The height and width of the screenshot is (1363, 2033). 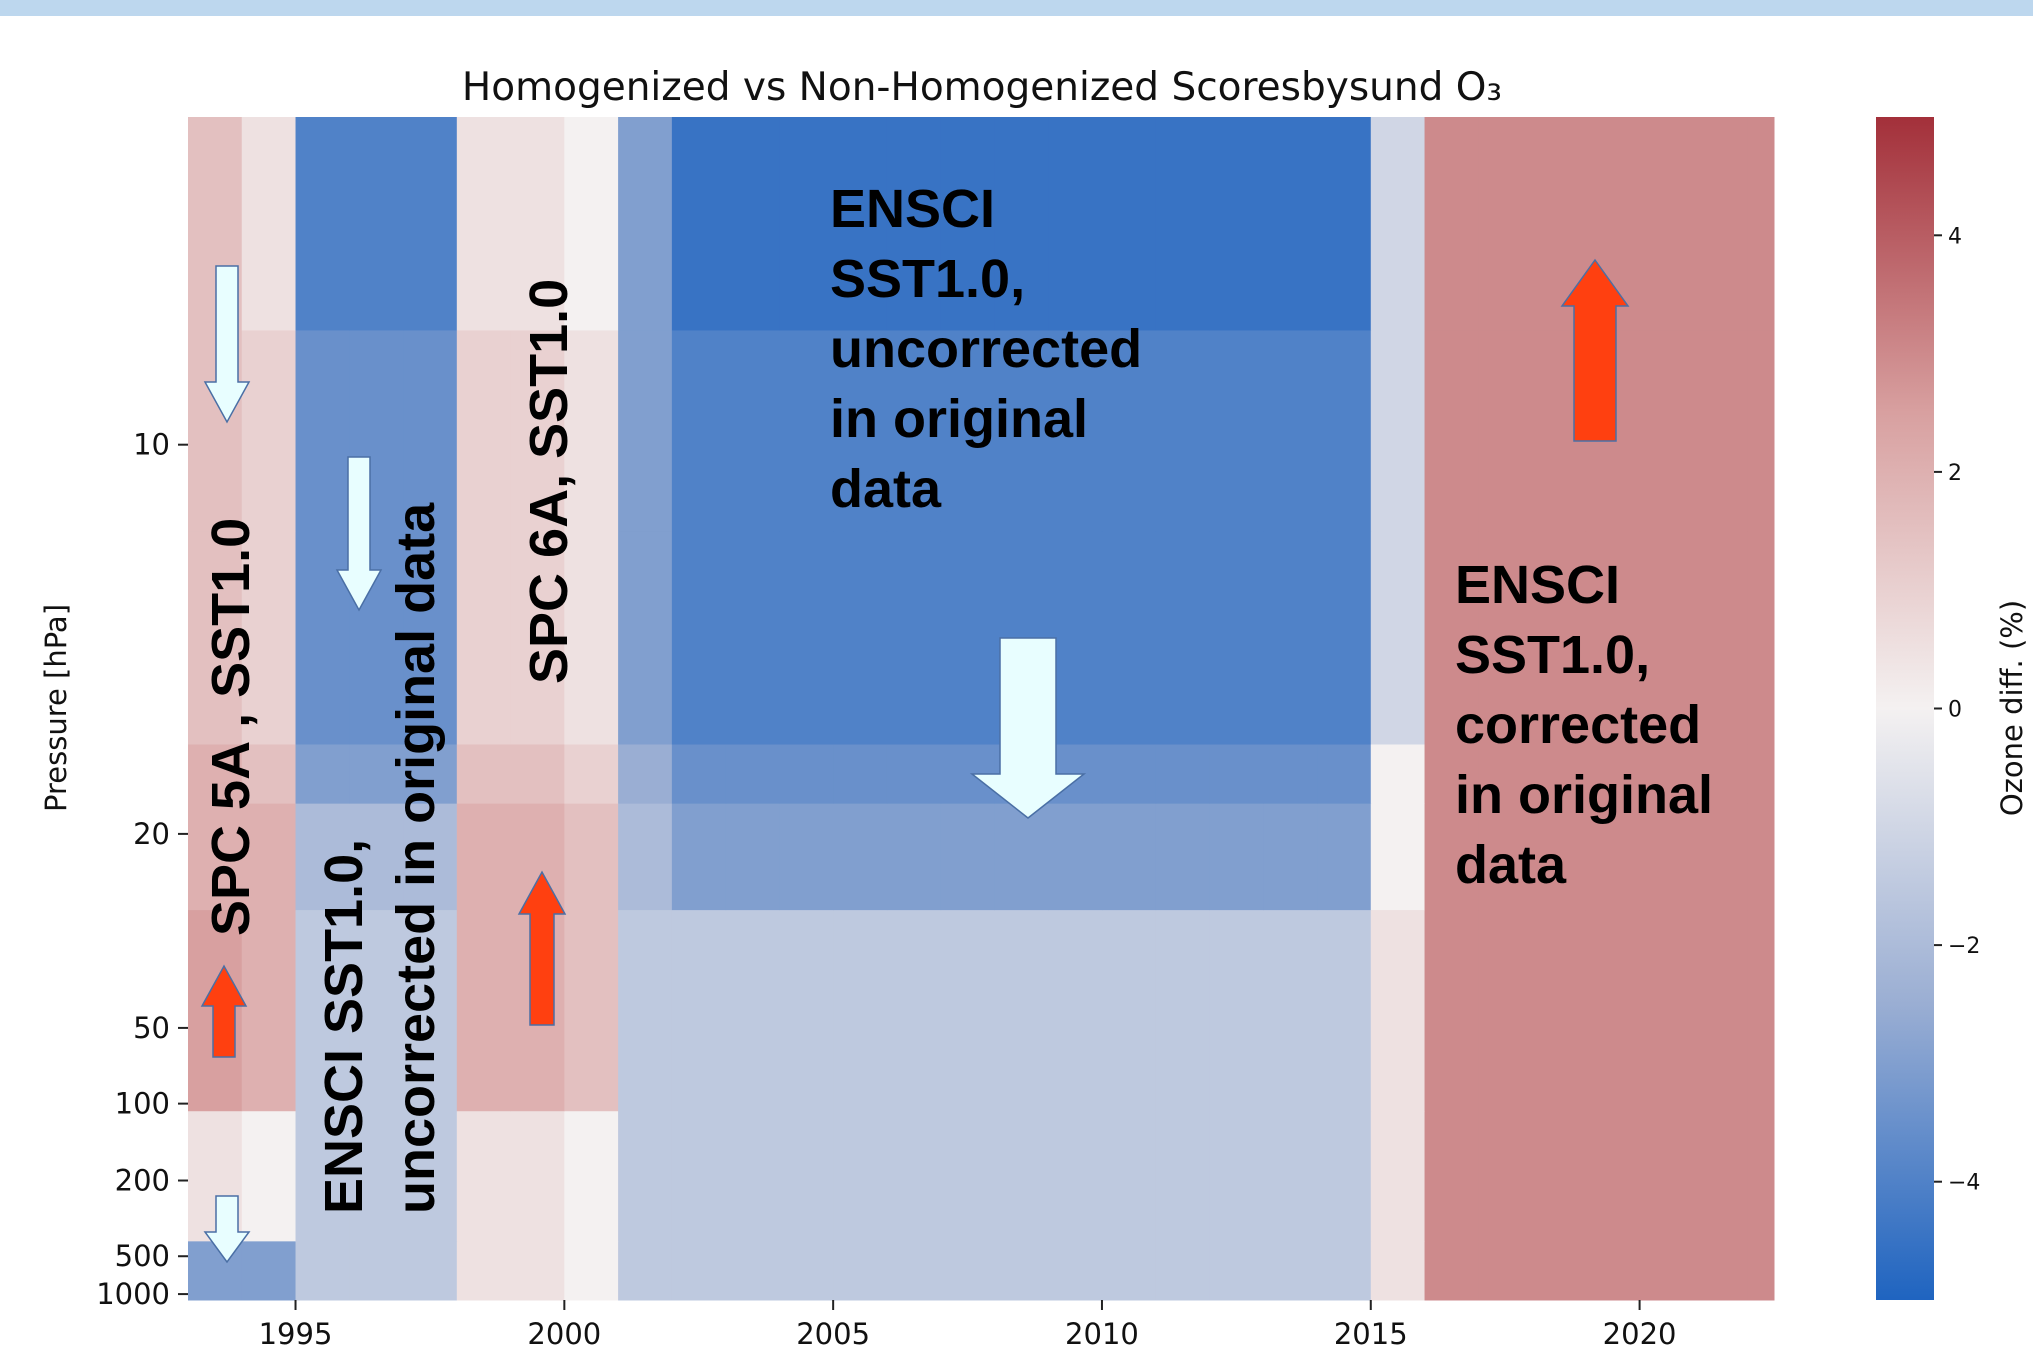 I want to click on y-tick-label: 1000, so click(x=133, y=1294).